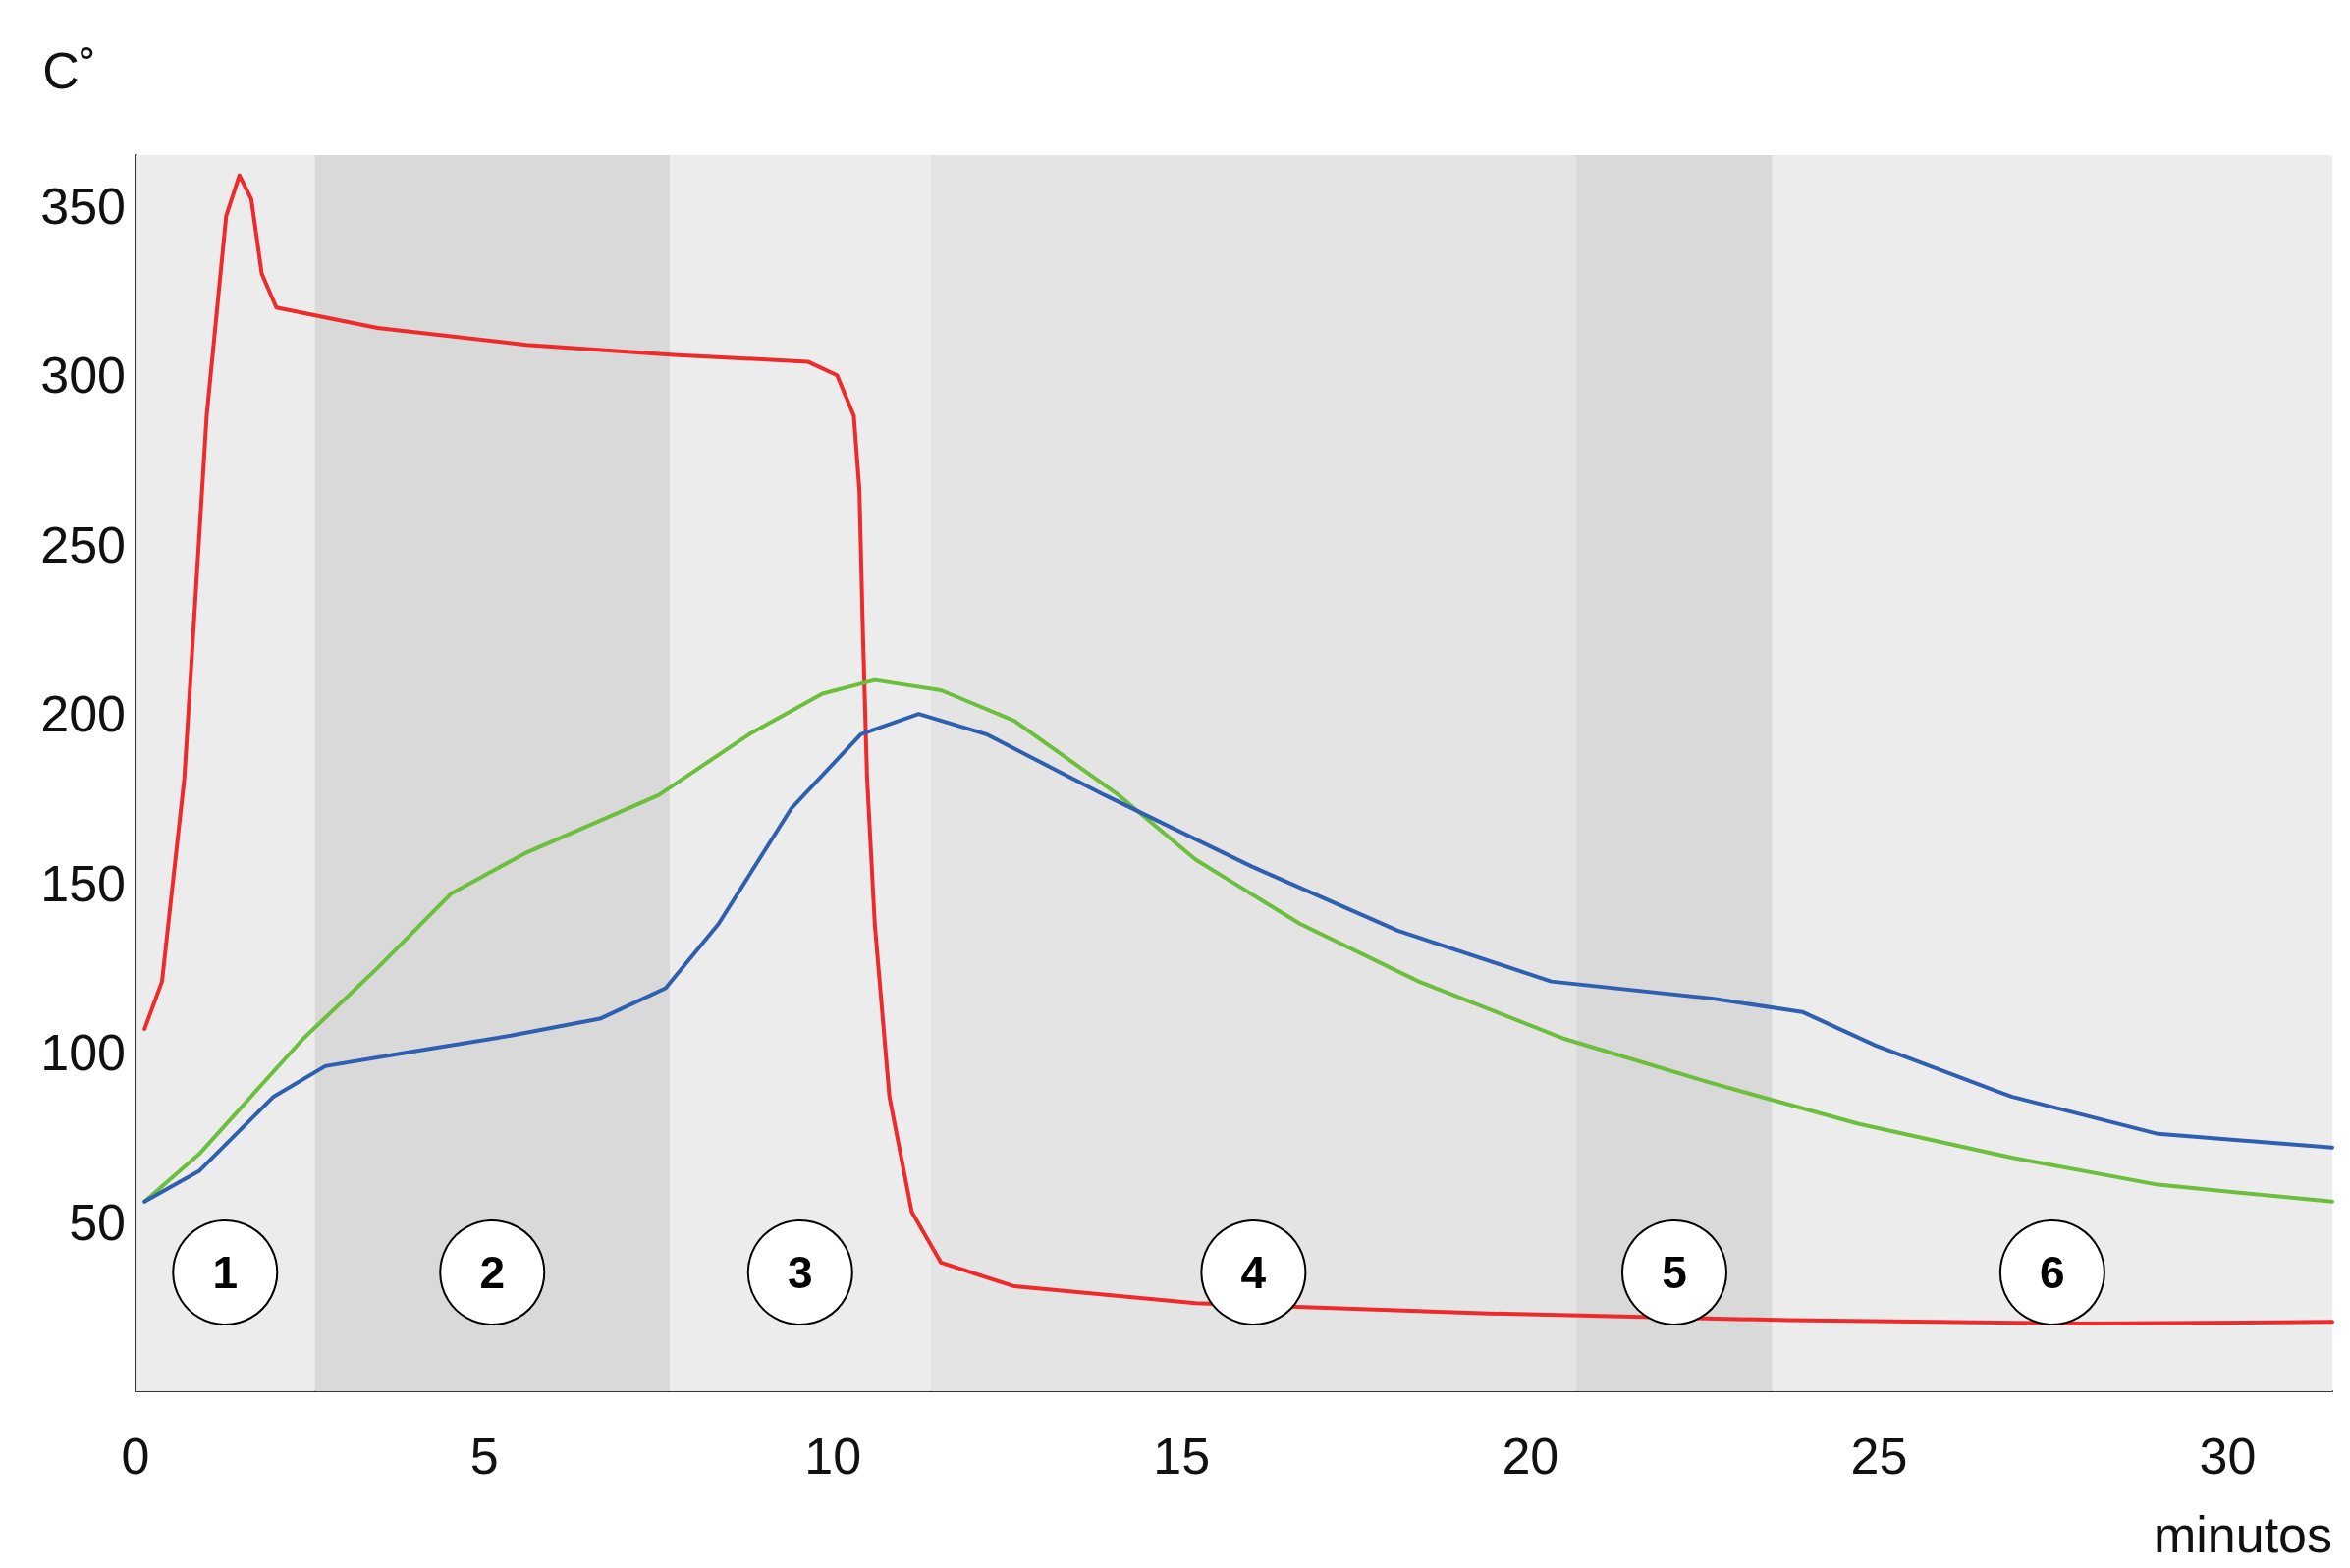 The height and width of the screenshot is (1568, 2350). Describe the element at coordinates (83, 1053) in the screenshot. I see `y-tick-label: 100` at that location.